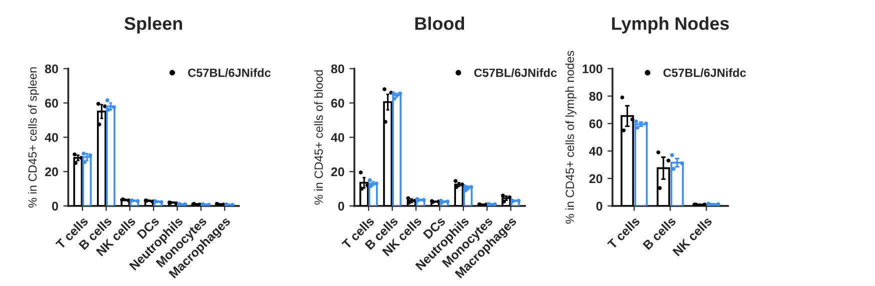 The height and width of the screenshot is (286, 875). I want to click on y-axis-title: % in CD45+ cells of lymph nodes, so click(570, 137).